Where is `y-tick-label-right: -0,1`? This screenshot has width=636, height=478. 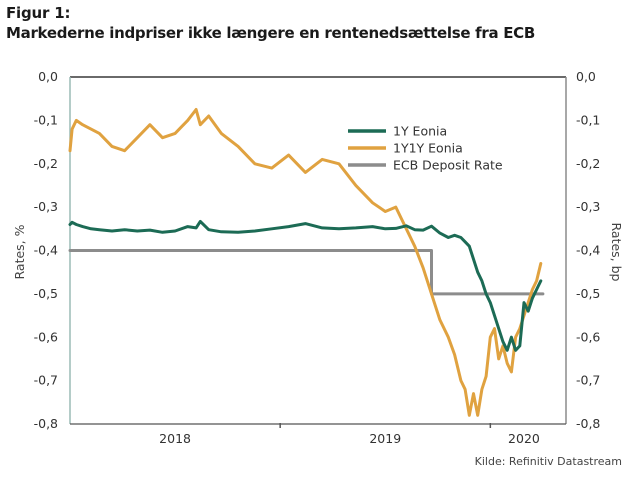
y-tick-label-right: -0,1 is located at coordinates (588, 119).